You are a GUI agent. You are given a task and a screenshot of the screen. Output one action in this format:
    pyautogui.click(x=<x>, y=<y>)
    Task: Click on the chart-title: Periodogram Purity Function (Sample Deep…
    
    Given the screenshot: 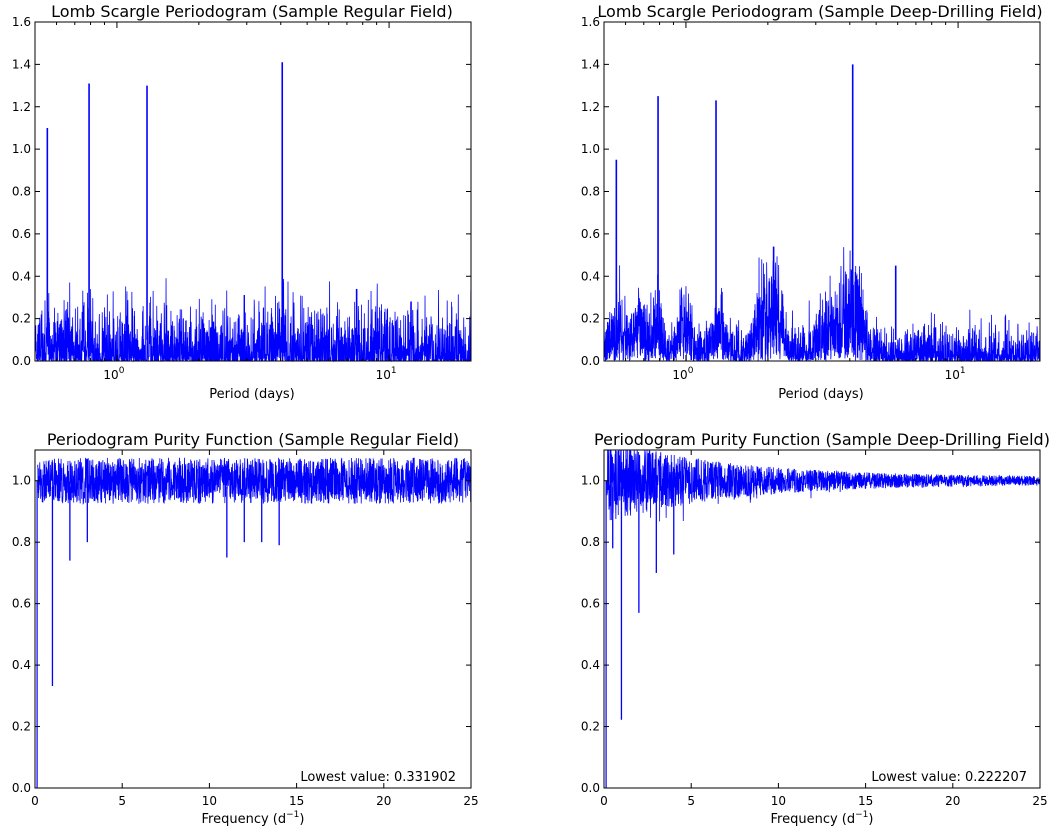 What is the action you would take?
    pyautogui.click(x=822, y=439)
    